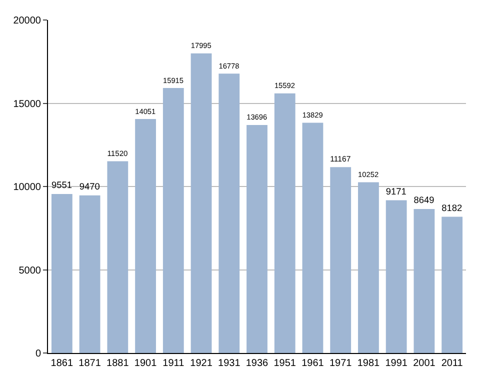  I want to click on x-tick-label: 2011, so click(452, 363).